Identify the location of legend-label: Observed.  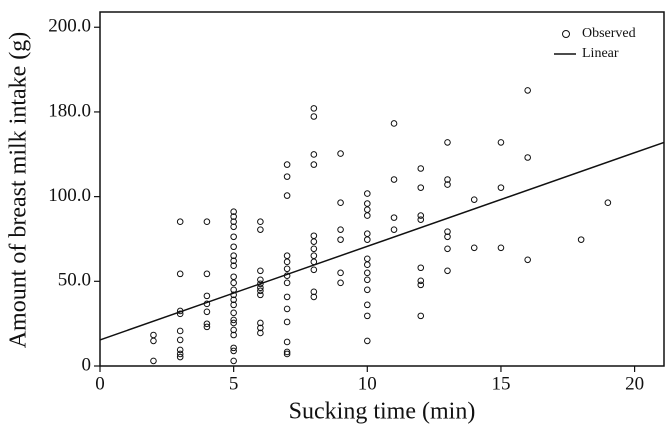
(609, 33).